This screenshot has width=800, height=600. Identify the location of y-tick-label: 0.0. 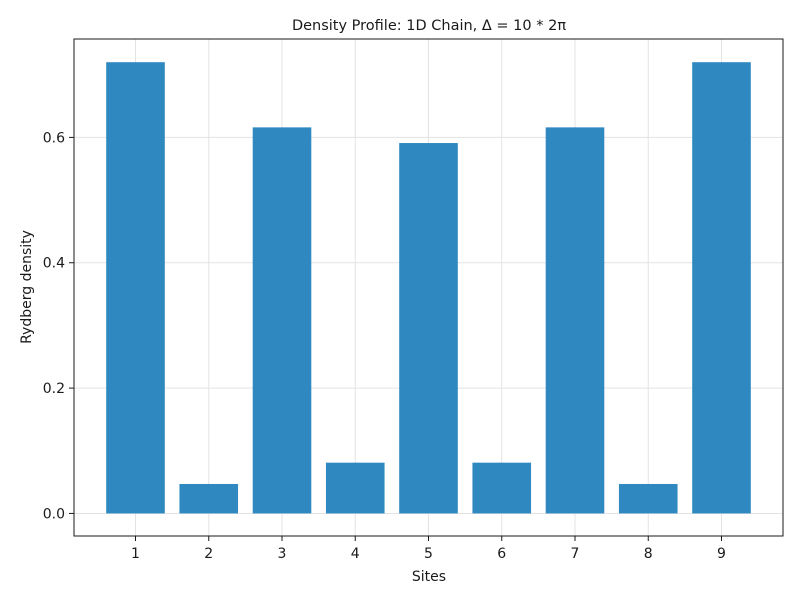
(54, 514).